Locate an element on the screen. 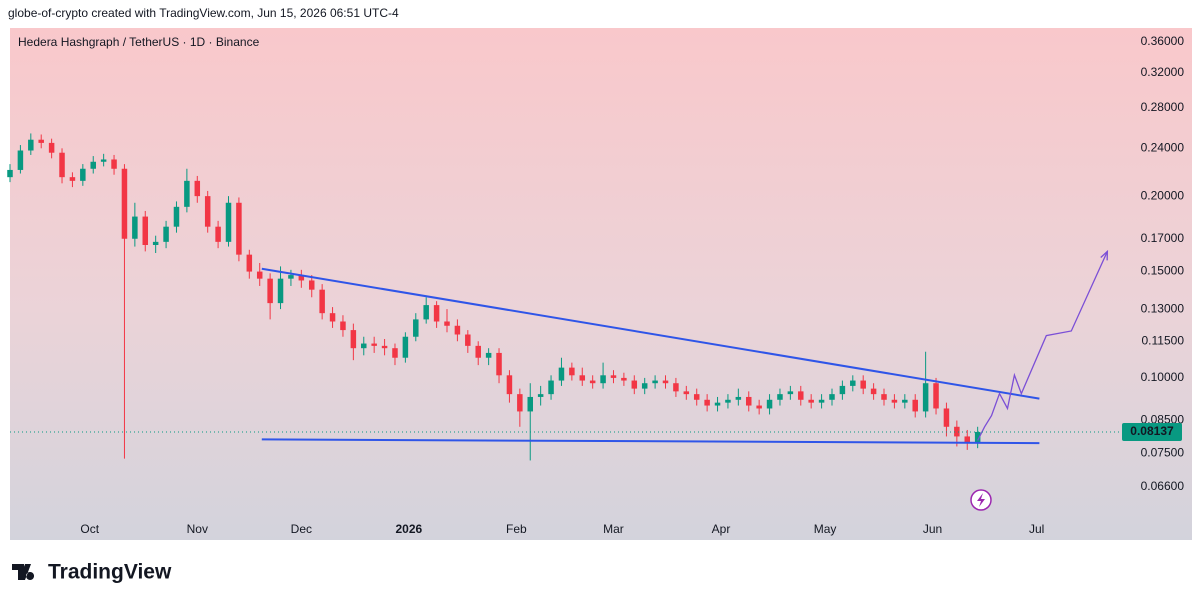  x-tick-label: Jun is located at coordinates (932, 529).